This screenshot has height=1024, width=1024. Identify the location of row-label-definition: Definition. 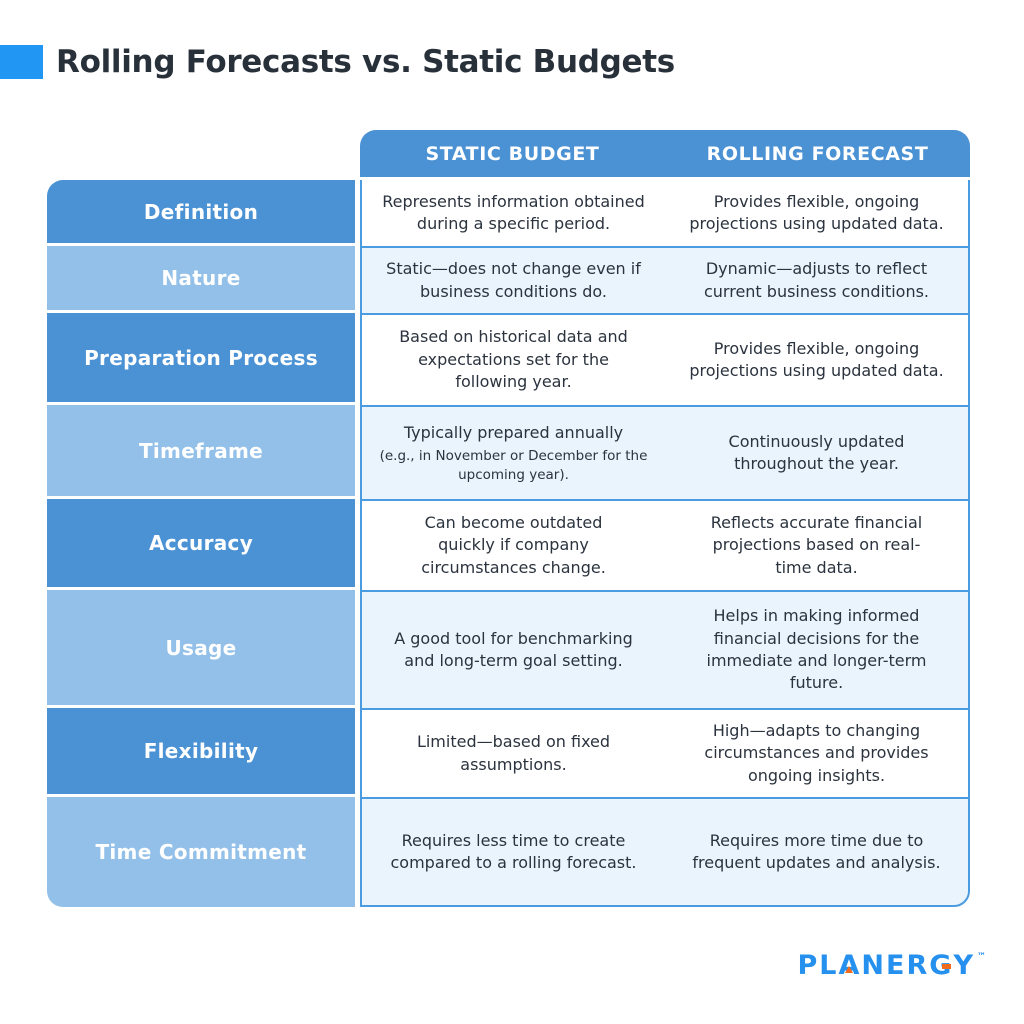
(201, 211).